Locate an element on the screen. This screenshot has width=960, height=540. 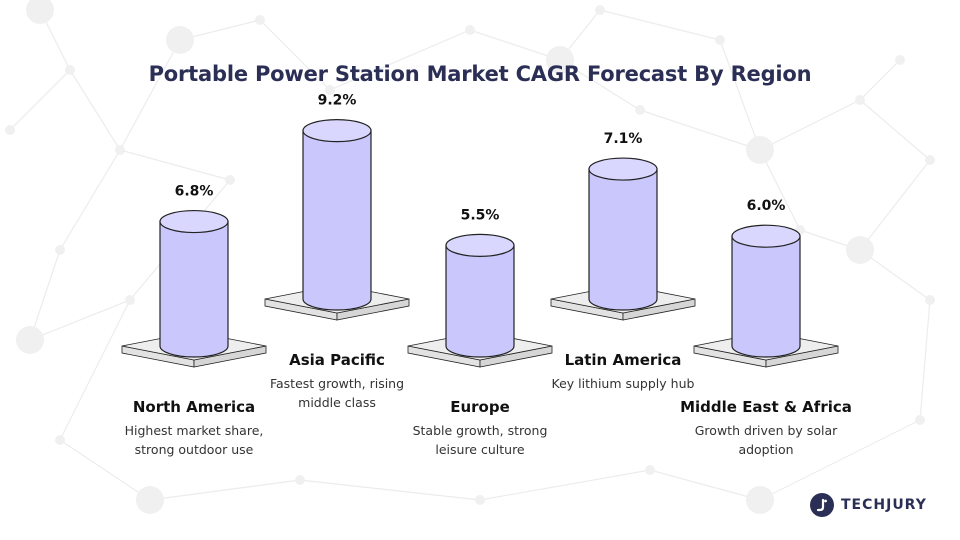
category-description-1: Fastest growth, rising middle class is located at coordinates (337, 393).